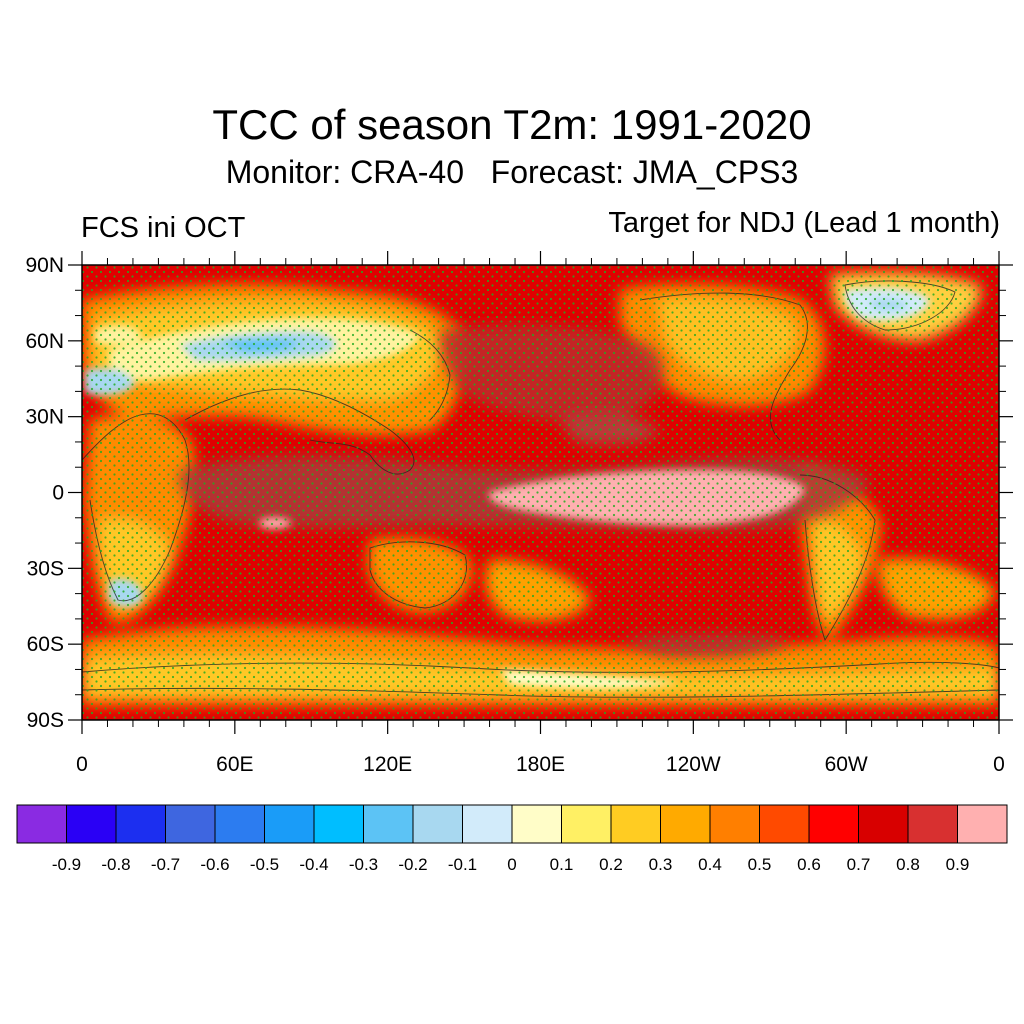 The image size is (1024, 1024). What do you see at coordinates (165, 864) in the screenshot?
I see `colorbar-label: -0.7` at bounding box center [165, 864].